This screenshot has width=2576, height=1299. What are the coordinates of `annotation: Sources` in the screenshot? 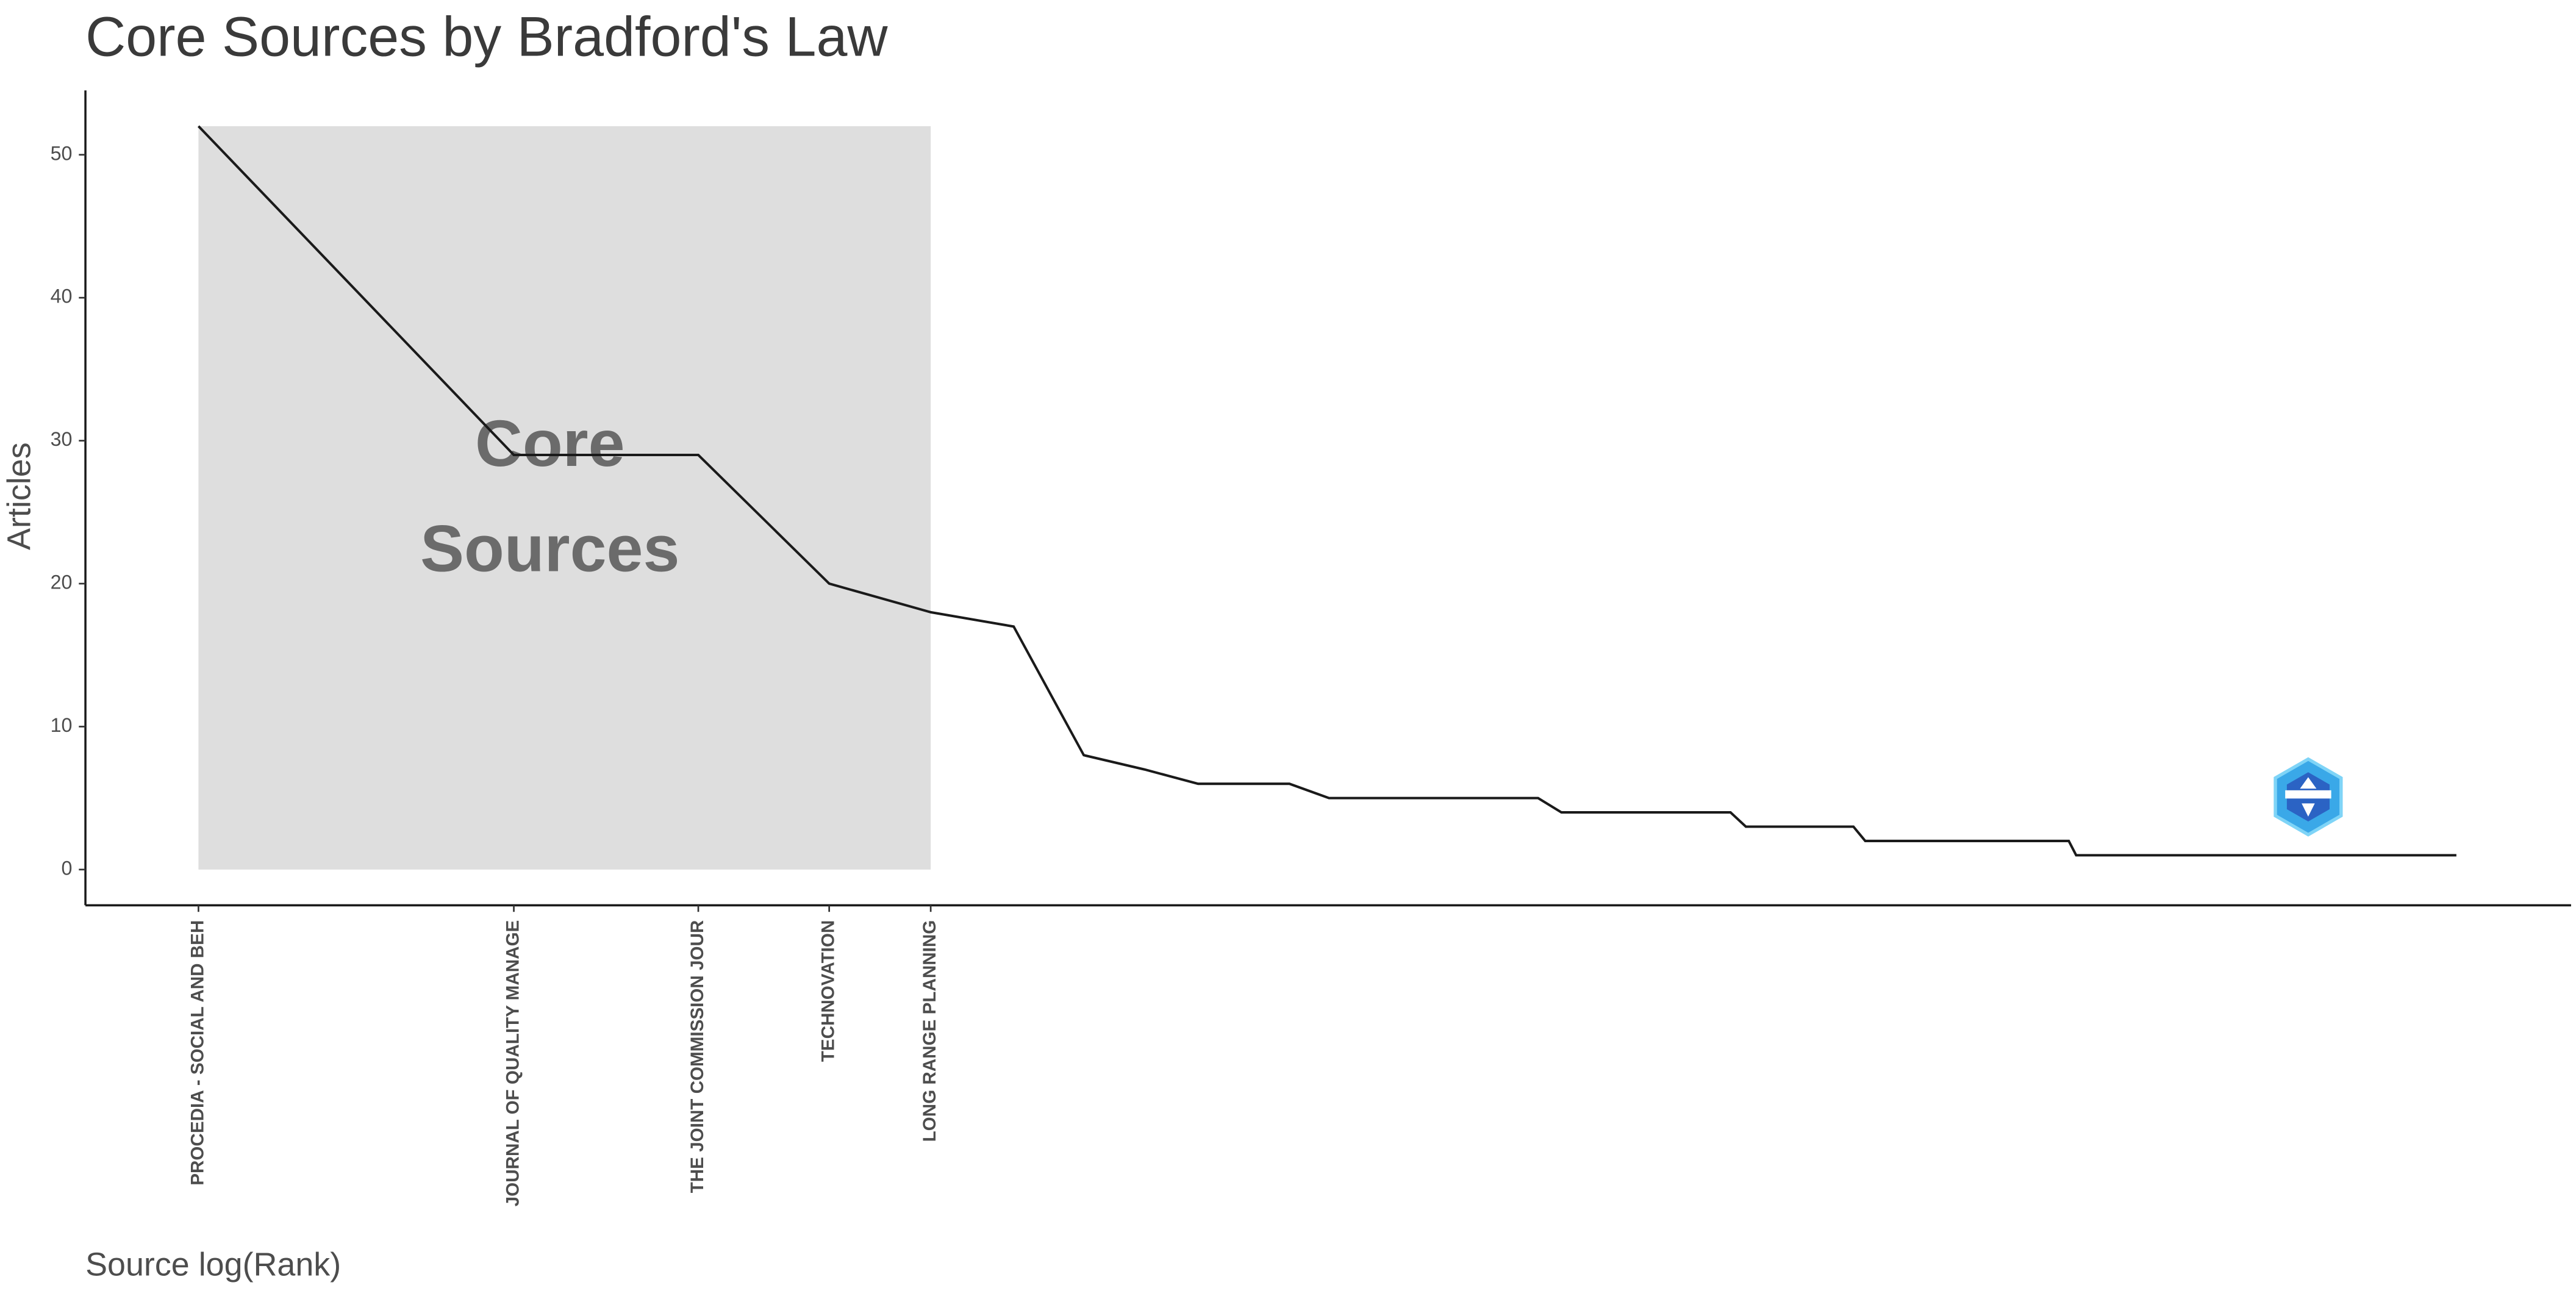 It's located at (549, 548).